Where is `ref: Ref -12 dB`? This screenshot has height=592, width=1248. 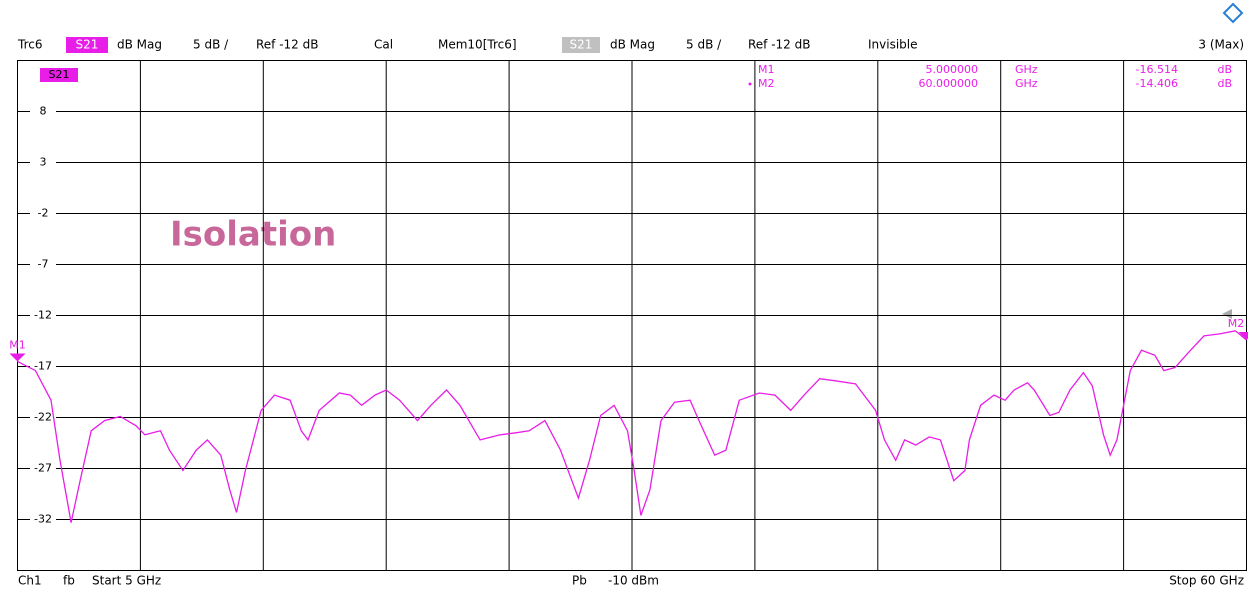 ref: Ref -12 dB is located at coordinates (287, 45).